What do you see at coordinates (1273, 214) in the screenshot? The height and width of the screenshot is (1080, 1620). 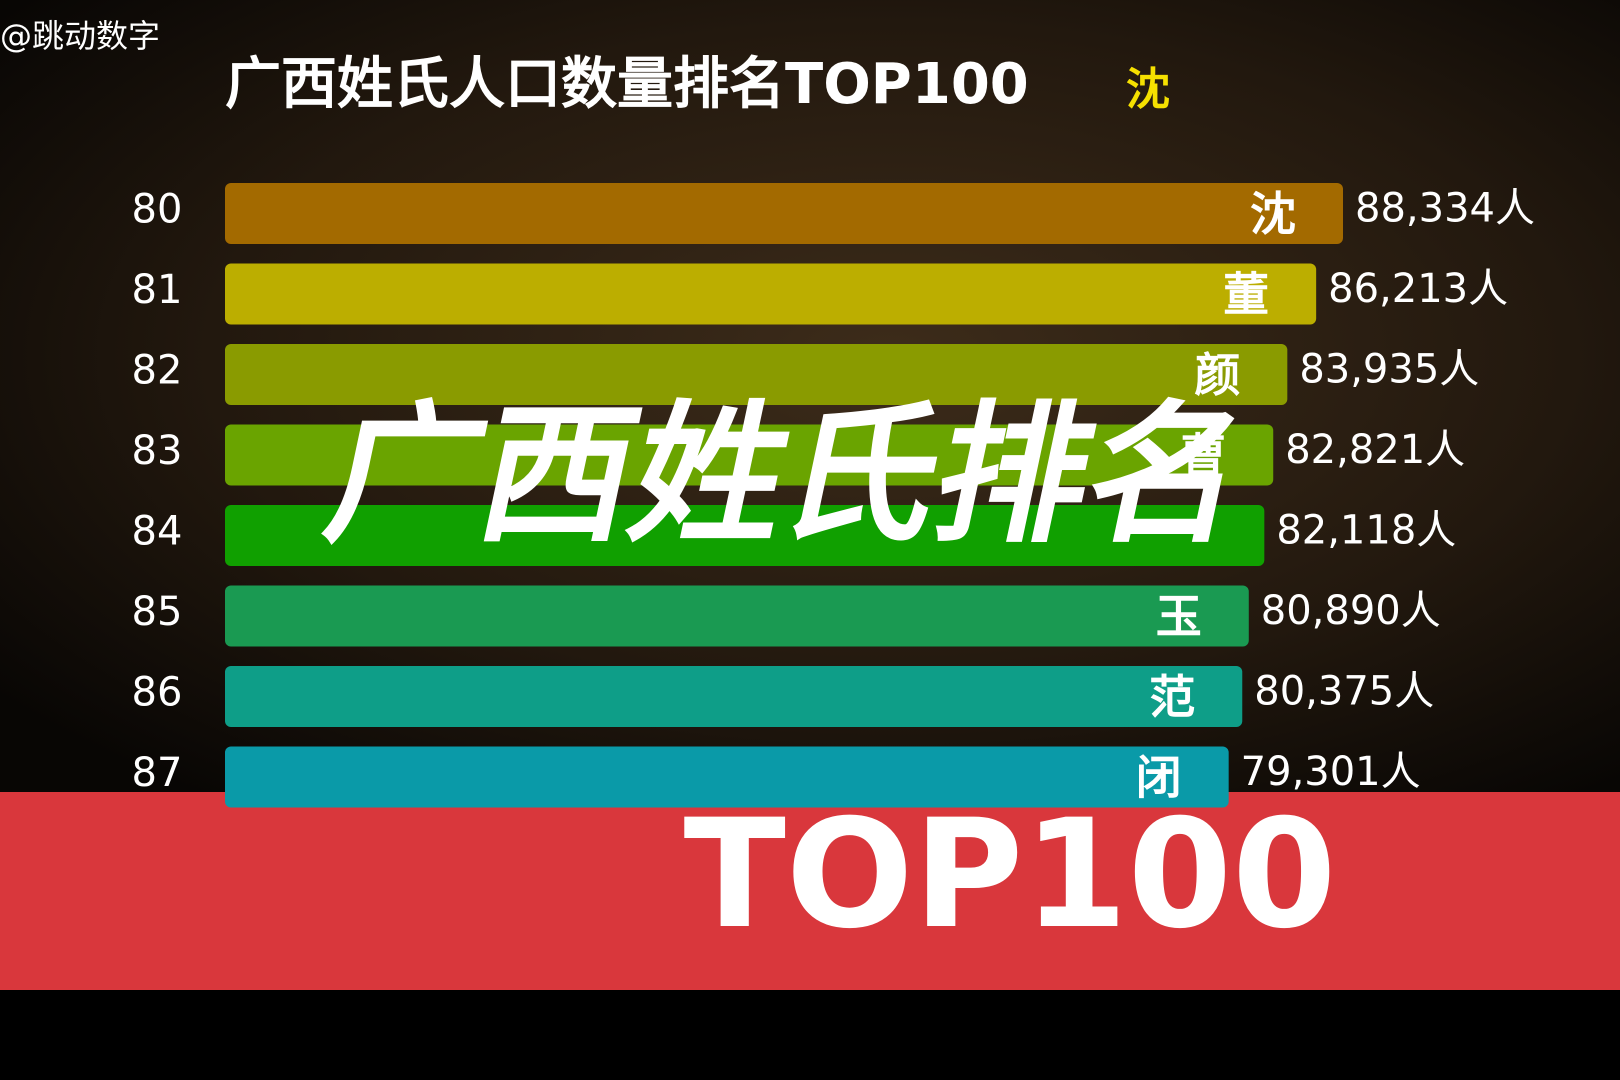 I see `bar-label: 沈` at bounding box center [1273, 214].